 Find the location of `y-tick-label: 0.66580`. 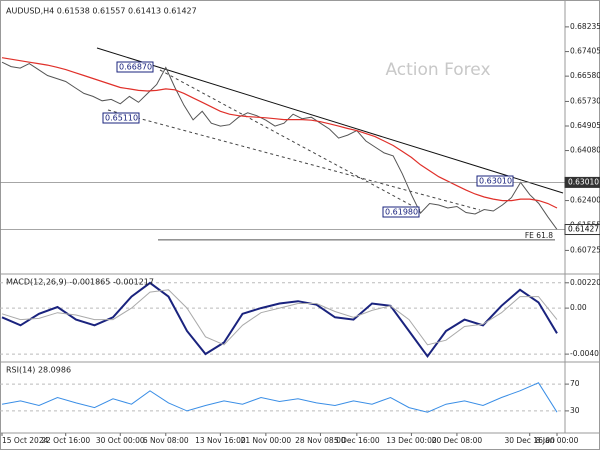

y-tick-label: 0.66580 is located at coordinates (585, 75).